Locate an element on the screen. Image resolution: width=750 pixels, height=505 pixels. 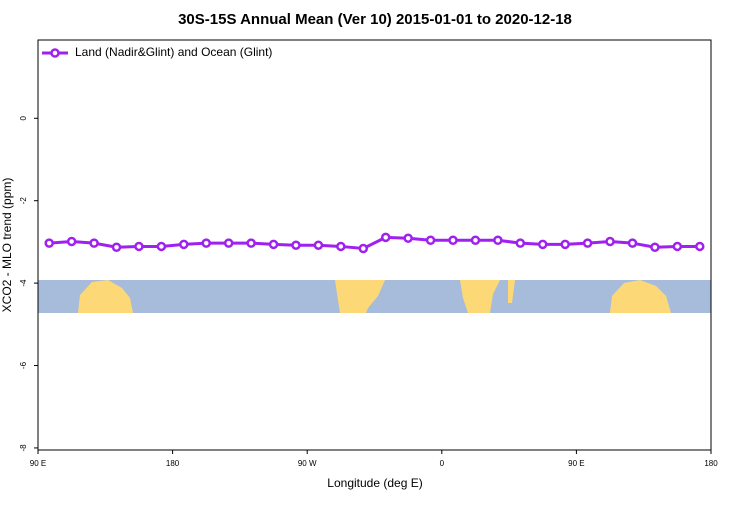
legend-marker is located at coordinates (55, 53).